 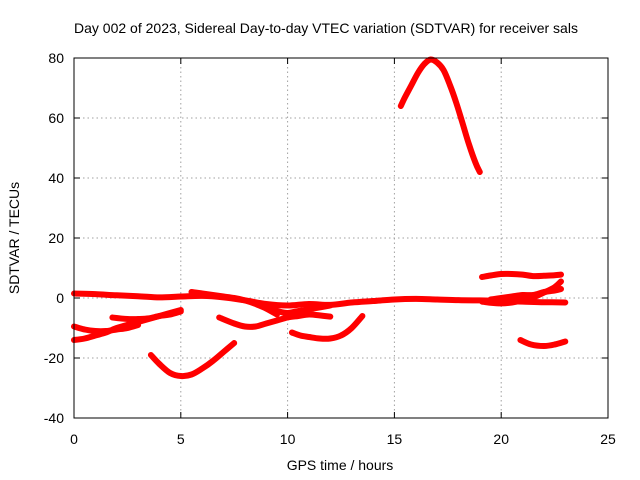 I want to click on y-tick-label: 80, so click(x=56, y=58).